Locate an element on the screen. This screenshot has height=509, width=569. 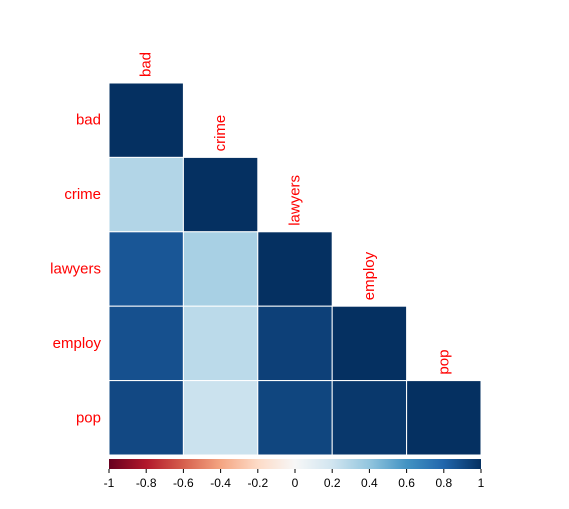
cell-pop-lawyers is located at coordinates (295, 418).